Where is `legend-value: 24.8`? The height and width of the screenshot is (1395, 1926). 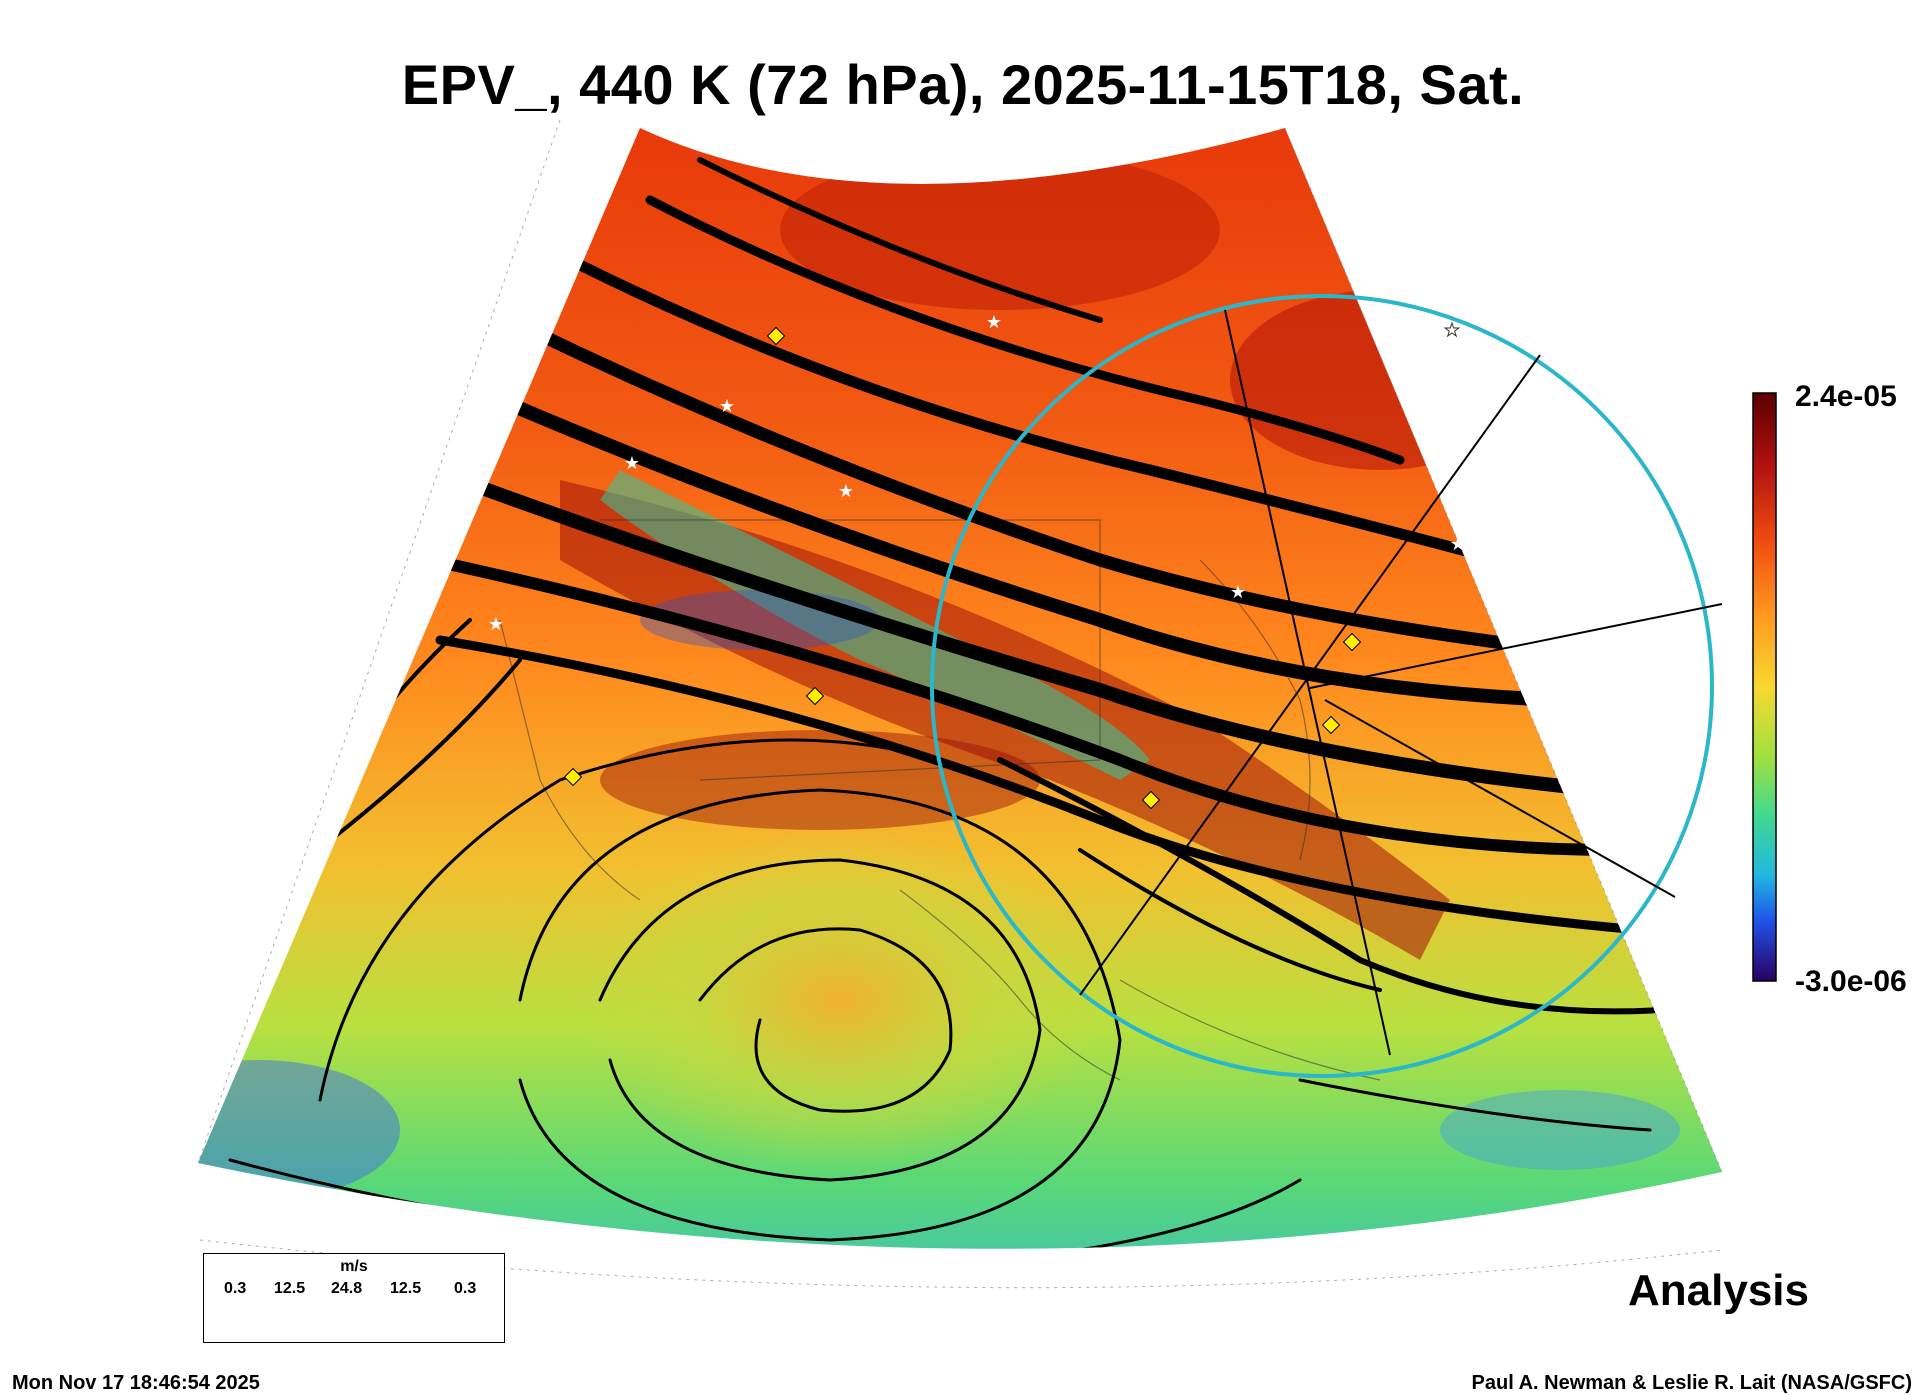
legend-value: 24.8 is located at coordinates (347, 1288).